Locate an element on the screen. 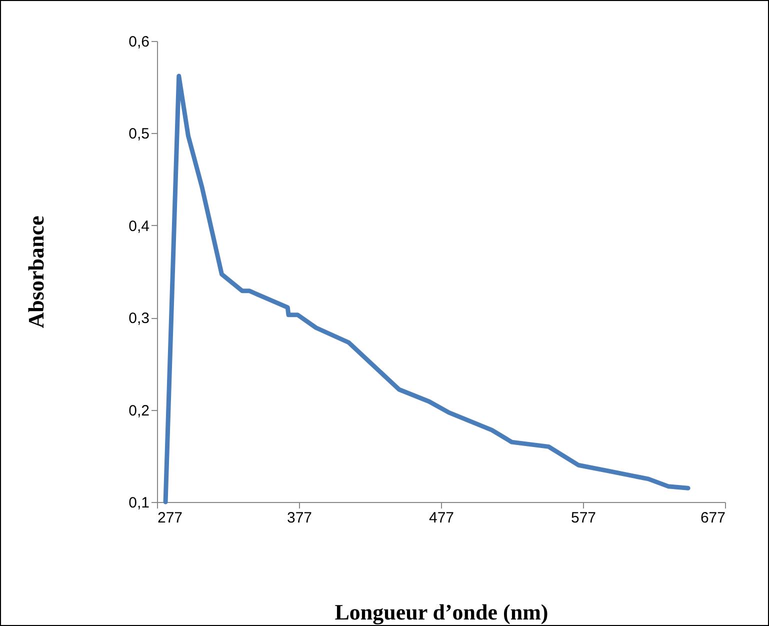 This screenshot has width=769, height=626. y-tick-label: 0,4 is located at coordinates (139, 226).